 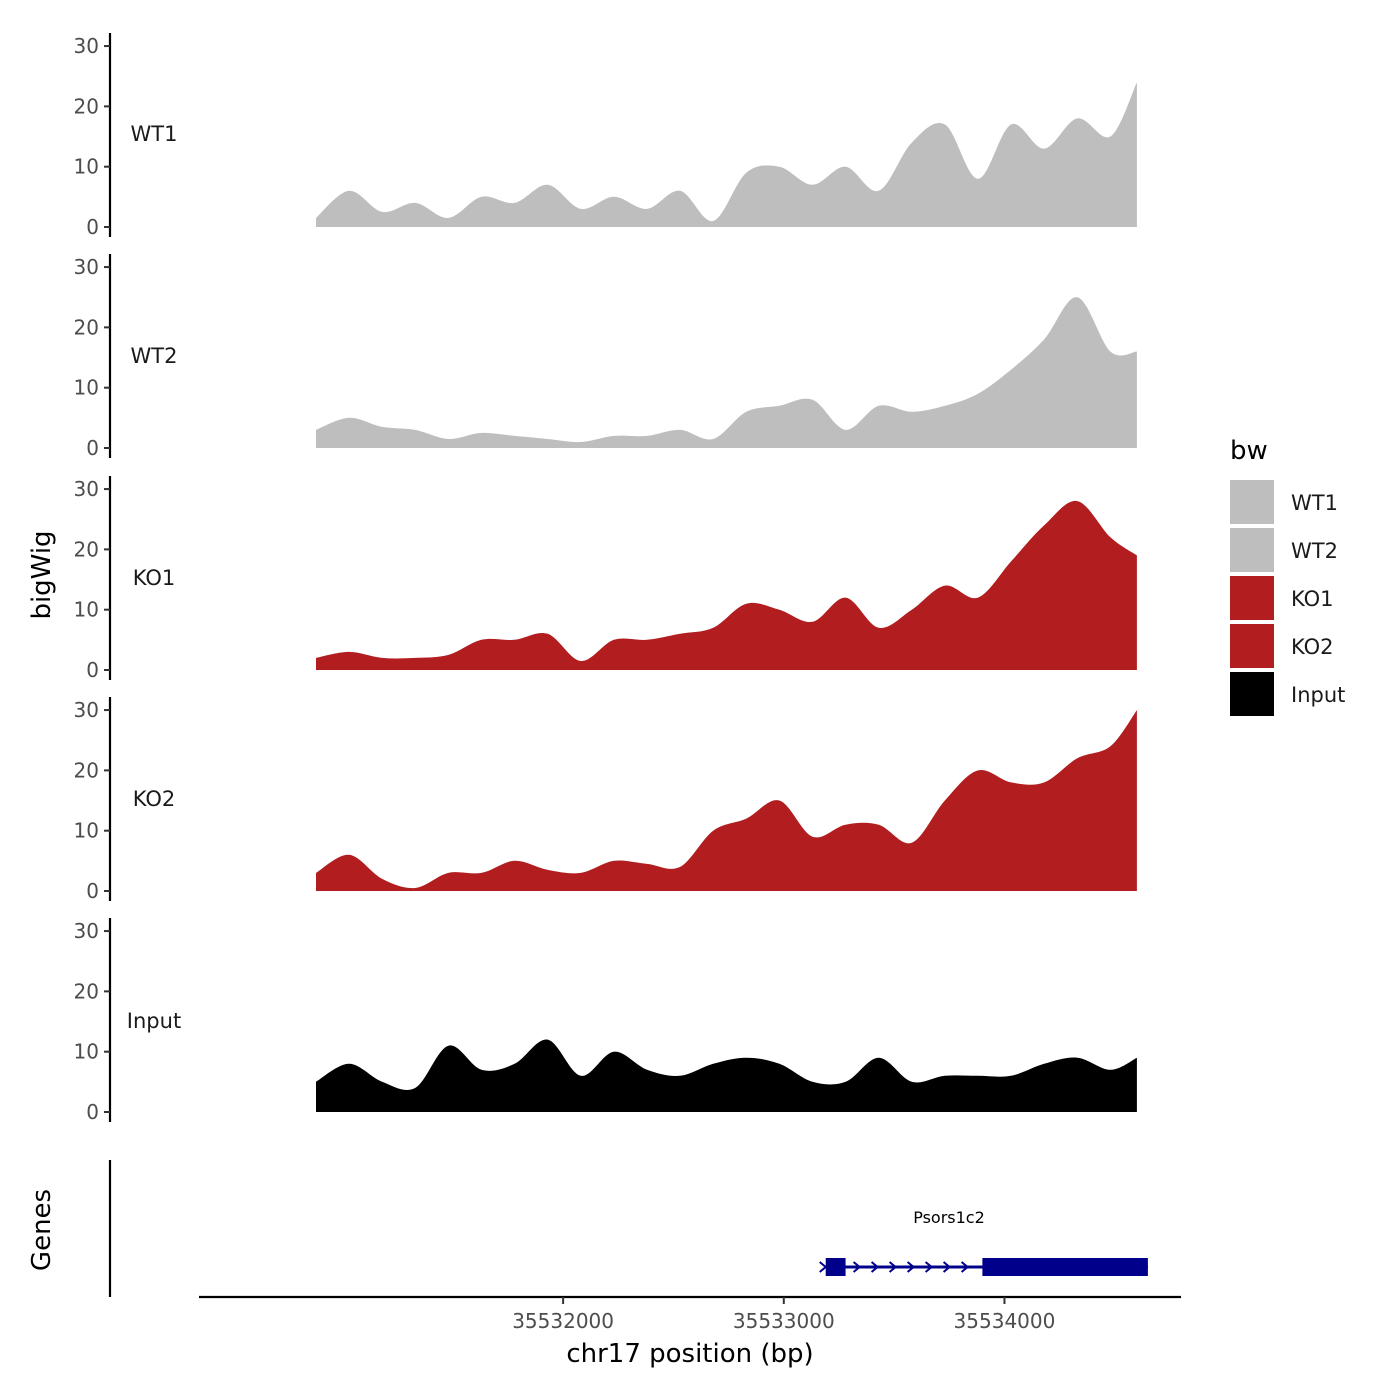 I want to click on legend-swatch-wt2, so click(x=1252, y=550).